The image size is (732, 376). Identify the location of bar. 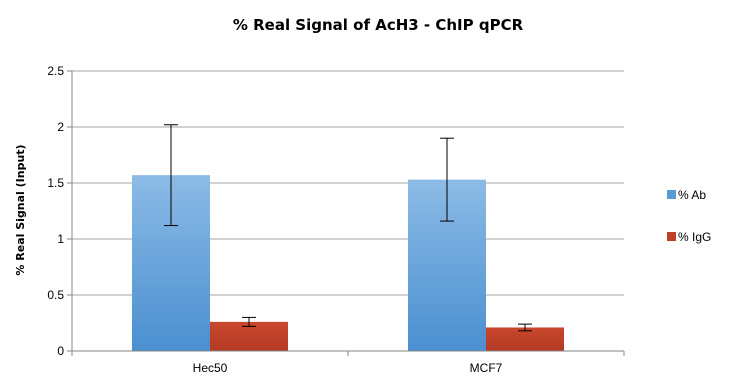
(525, 339).